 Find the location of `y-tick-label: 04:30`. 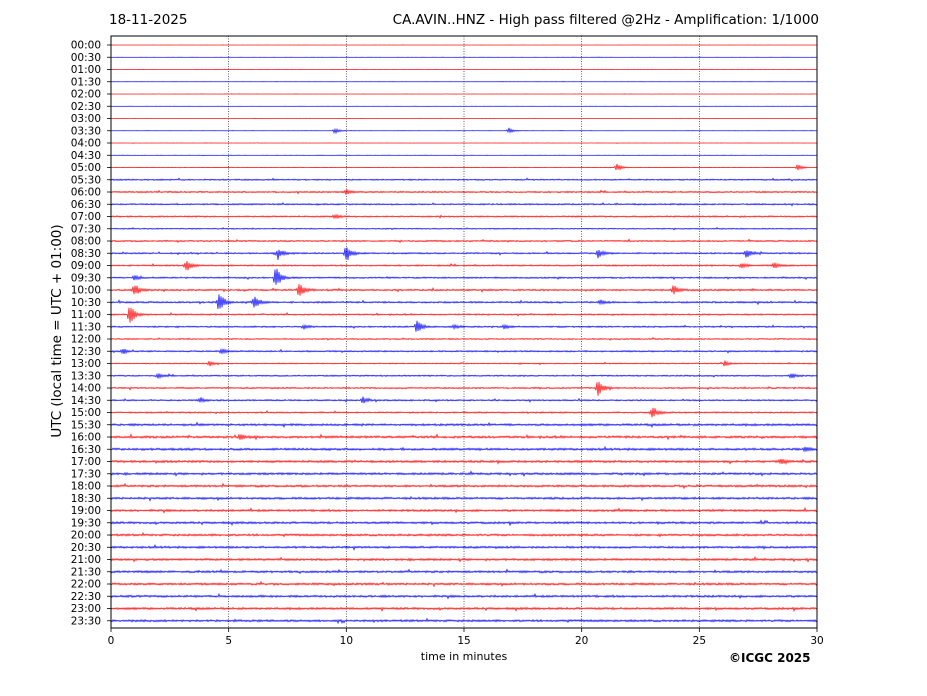

y-tick-label: 04:30 is located at coordinates (86, 156).